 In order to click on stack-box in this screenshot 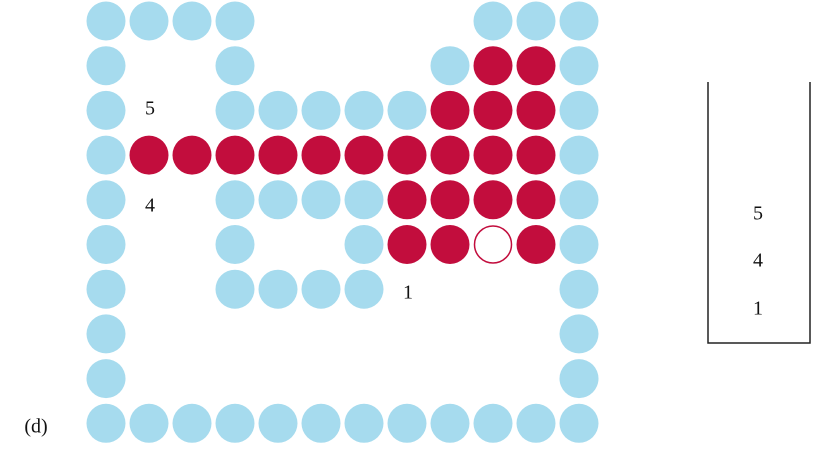, I will do `click(759, 213)`.